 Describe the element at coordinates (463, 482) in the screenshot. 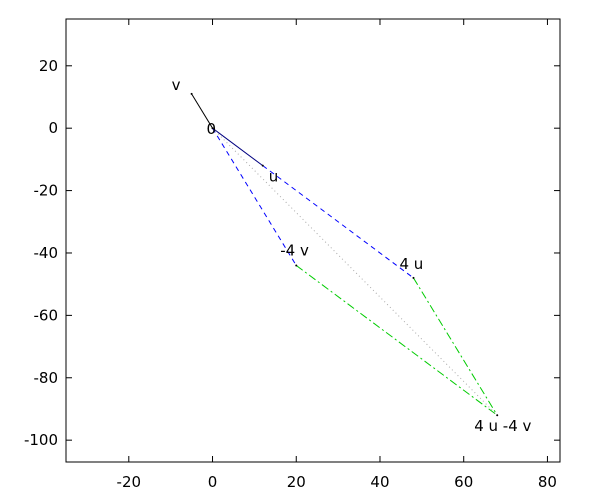

I see `x-tick-label: 60` at that location.